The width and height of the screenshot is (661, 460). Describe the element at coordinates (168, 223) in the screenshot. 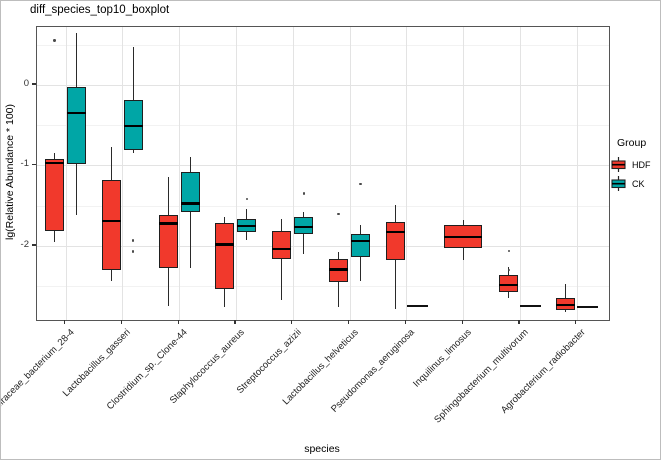

I see `median-HDF-Clostridium_sp._Clone-44` at that location.